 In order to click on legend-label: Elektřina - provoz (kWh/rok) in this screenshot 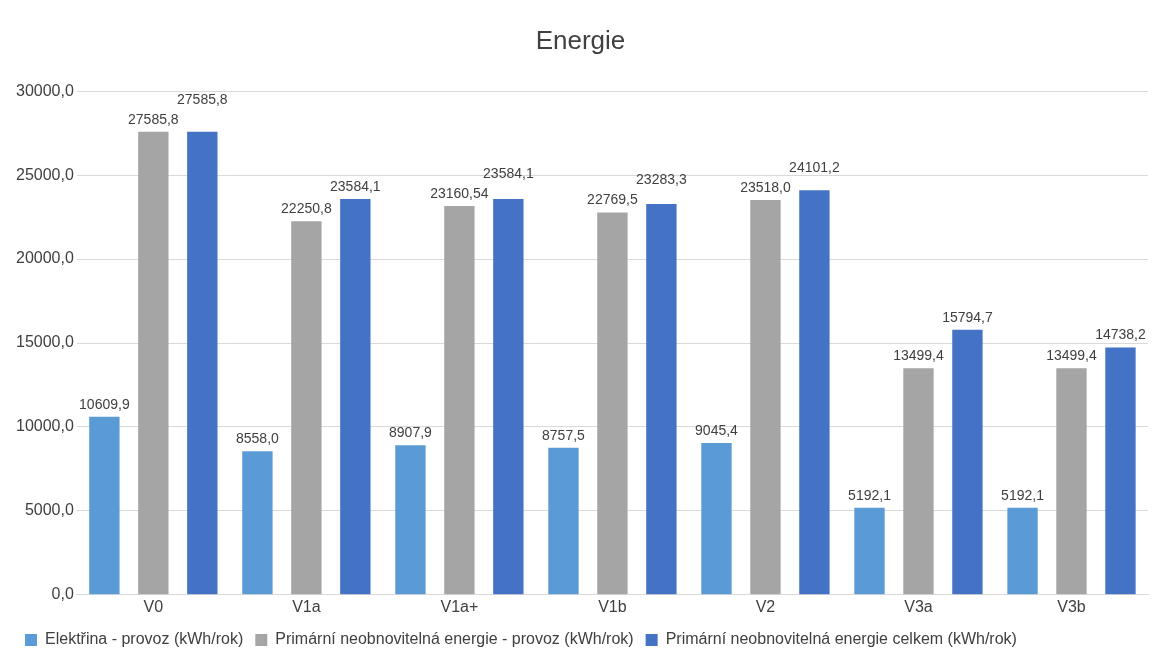, I will do `click(144, 639)`.